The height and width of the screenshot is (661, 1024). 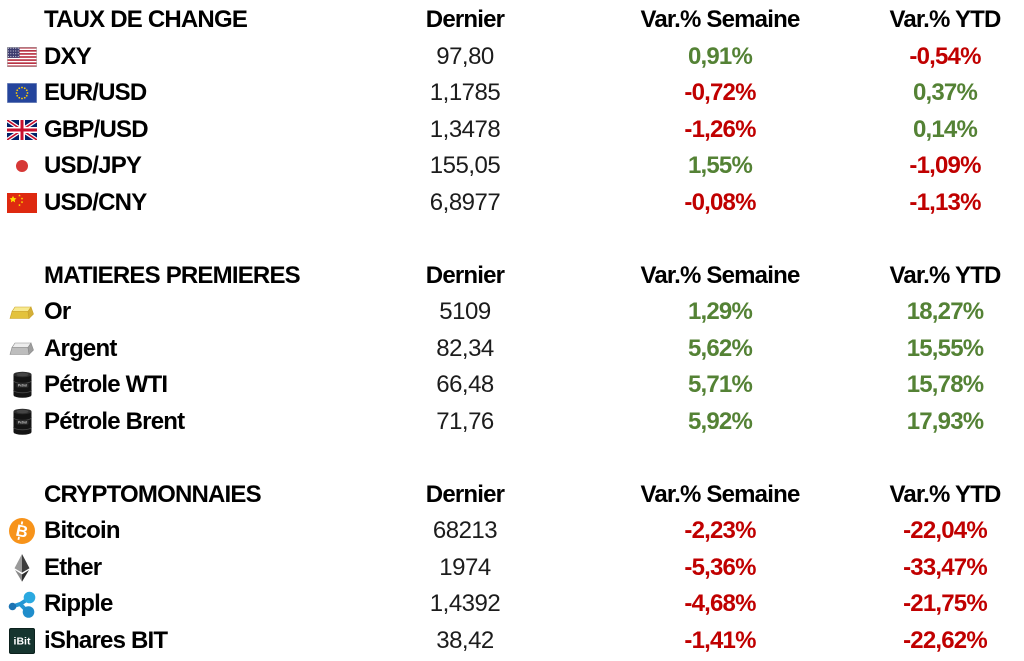 I want to click on instrument-cell: USD/JPY, so click(x=180, y=166).